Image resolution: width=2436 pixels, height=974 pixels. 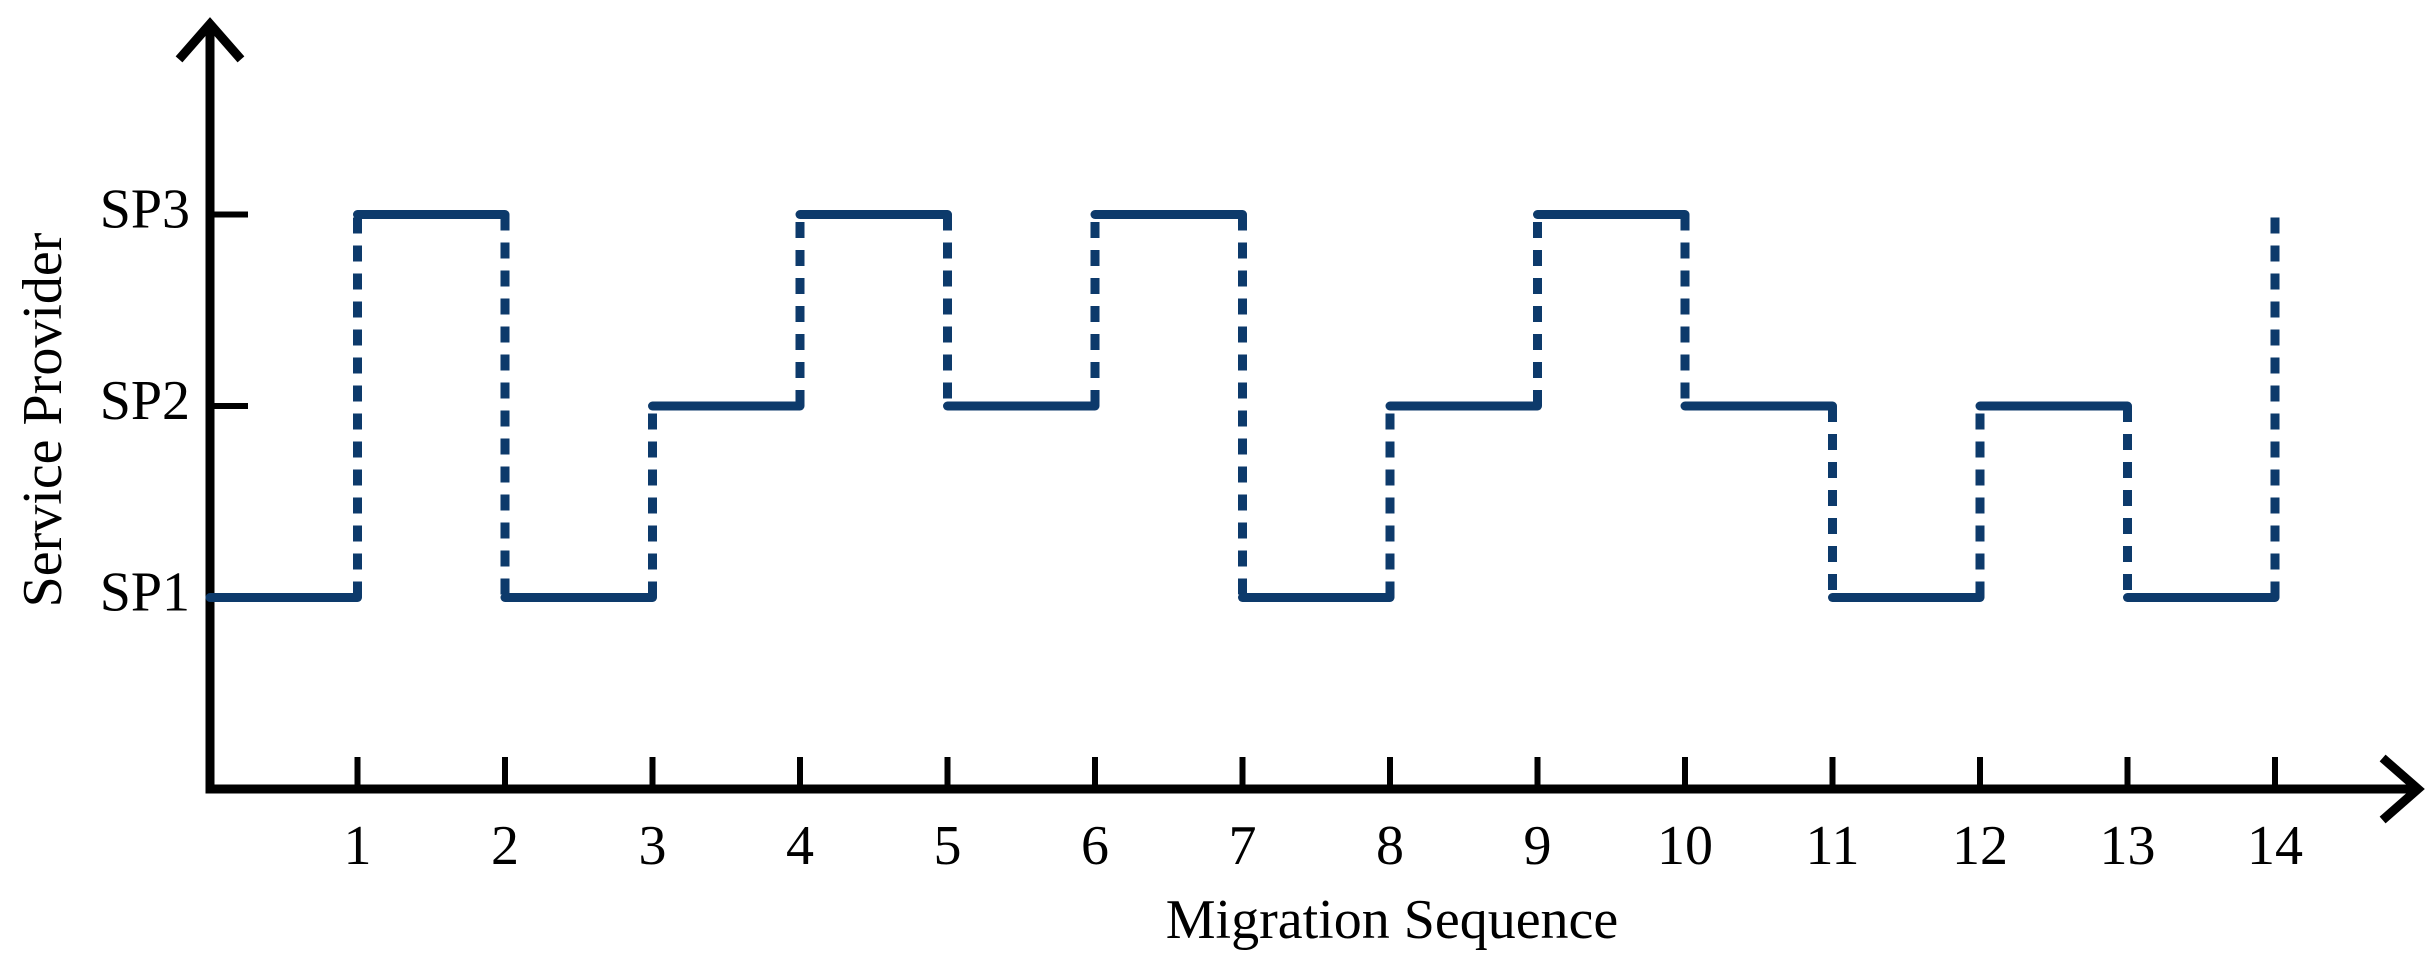 What do you see at coordinates (145, 401) in the screenshot?
I see `y-tick-label: SP2` at bounding box center [145, 401].